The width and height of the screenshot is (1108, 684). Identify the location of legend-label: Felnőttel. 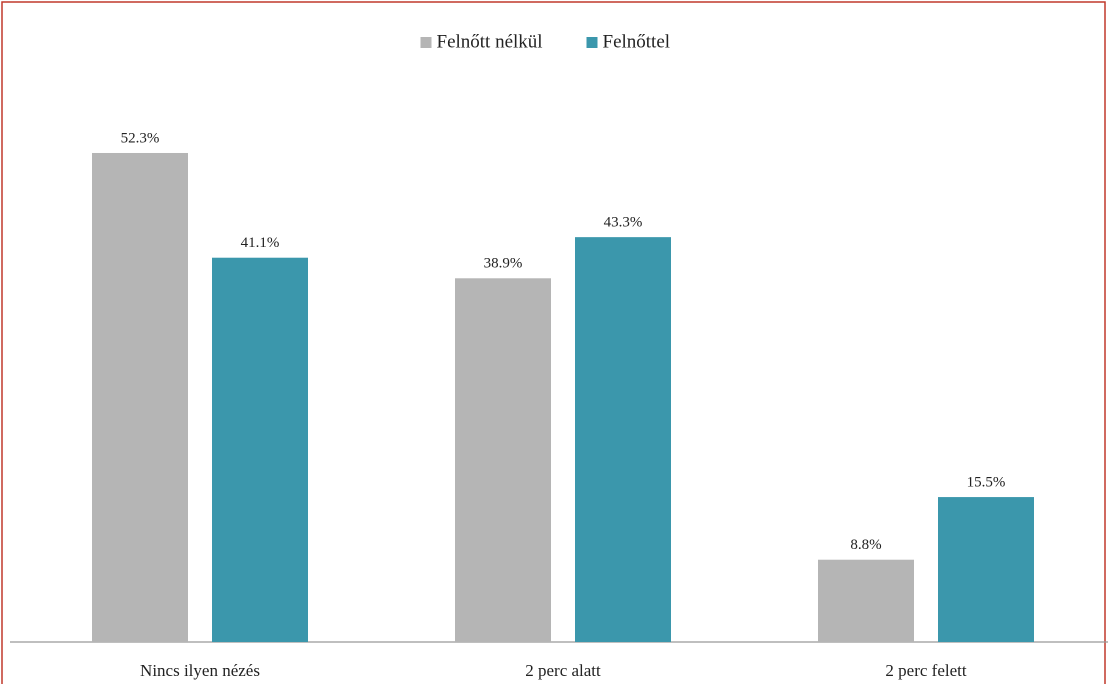
(637, 41).